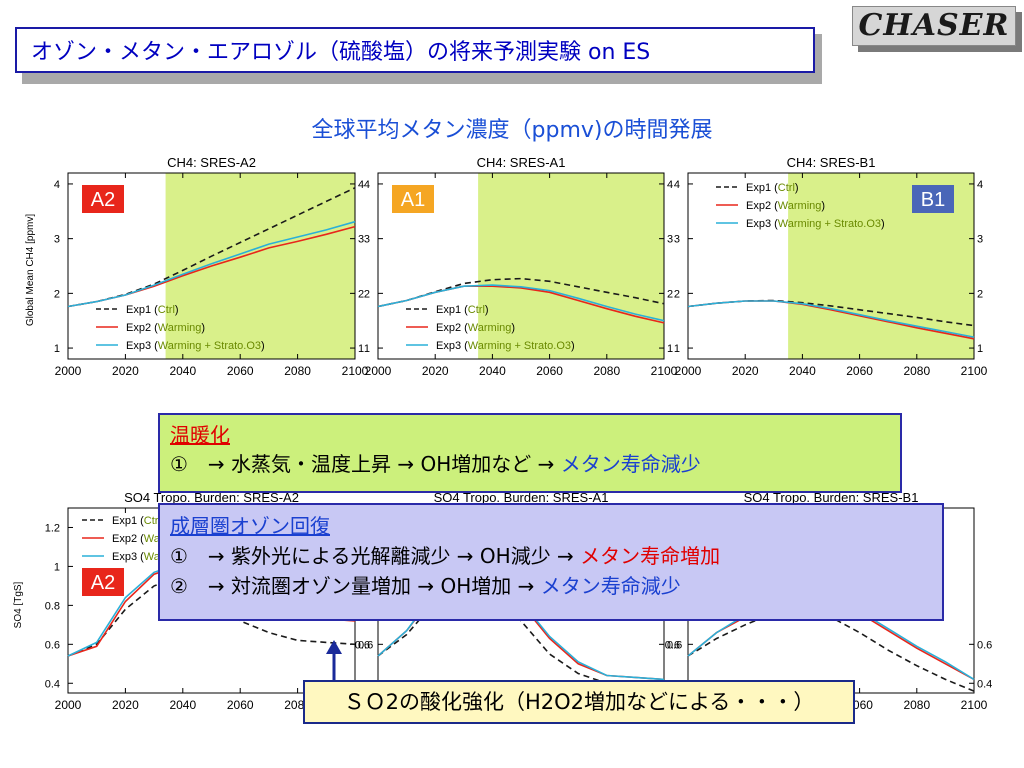 The image size is (1024, 768). I want to click on ch4-a2-xtick-label: 2060, so click(240, 371).